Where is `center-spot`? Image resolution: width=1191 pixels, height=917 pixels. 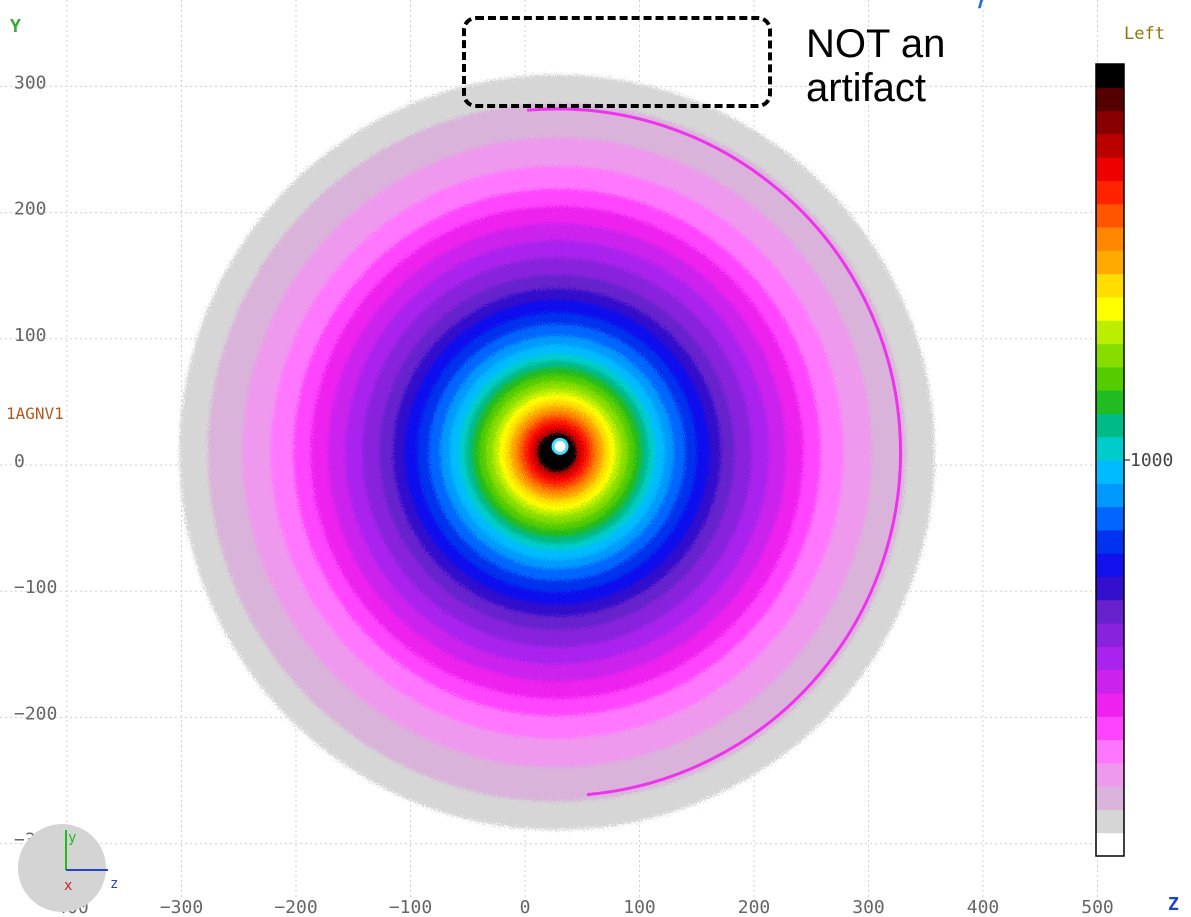
center-spot is located at coordinates (560, 446).